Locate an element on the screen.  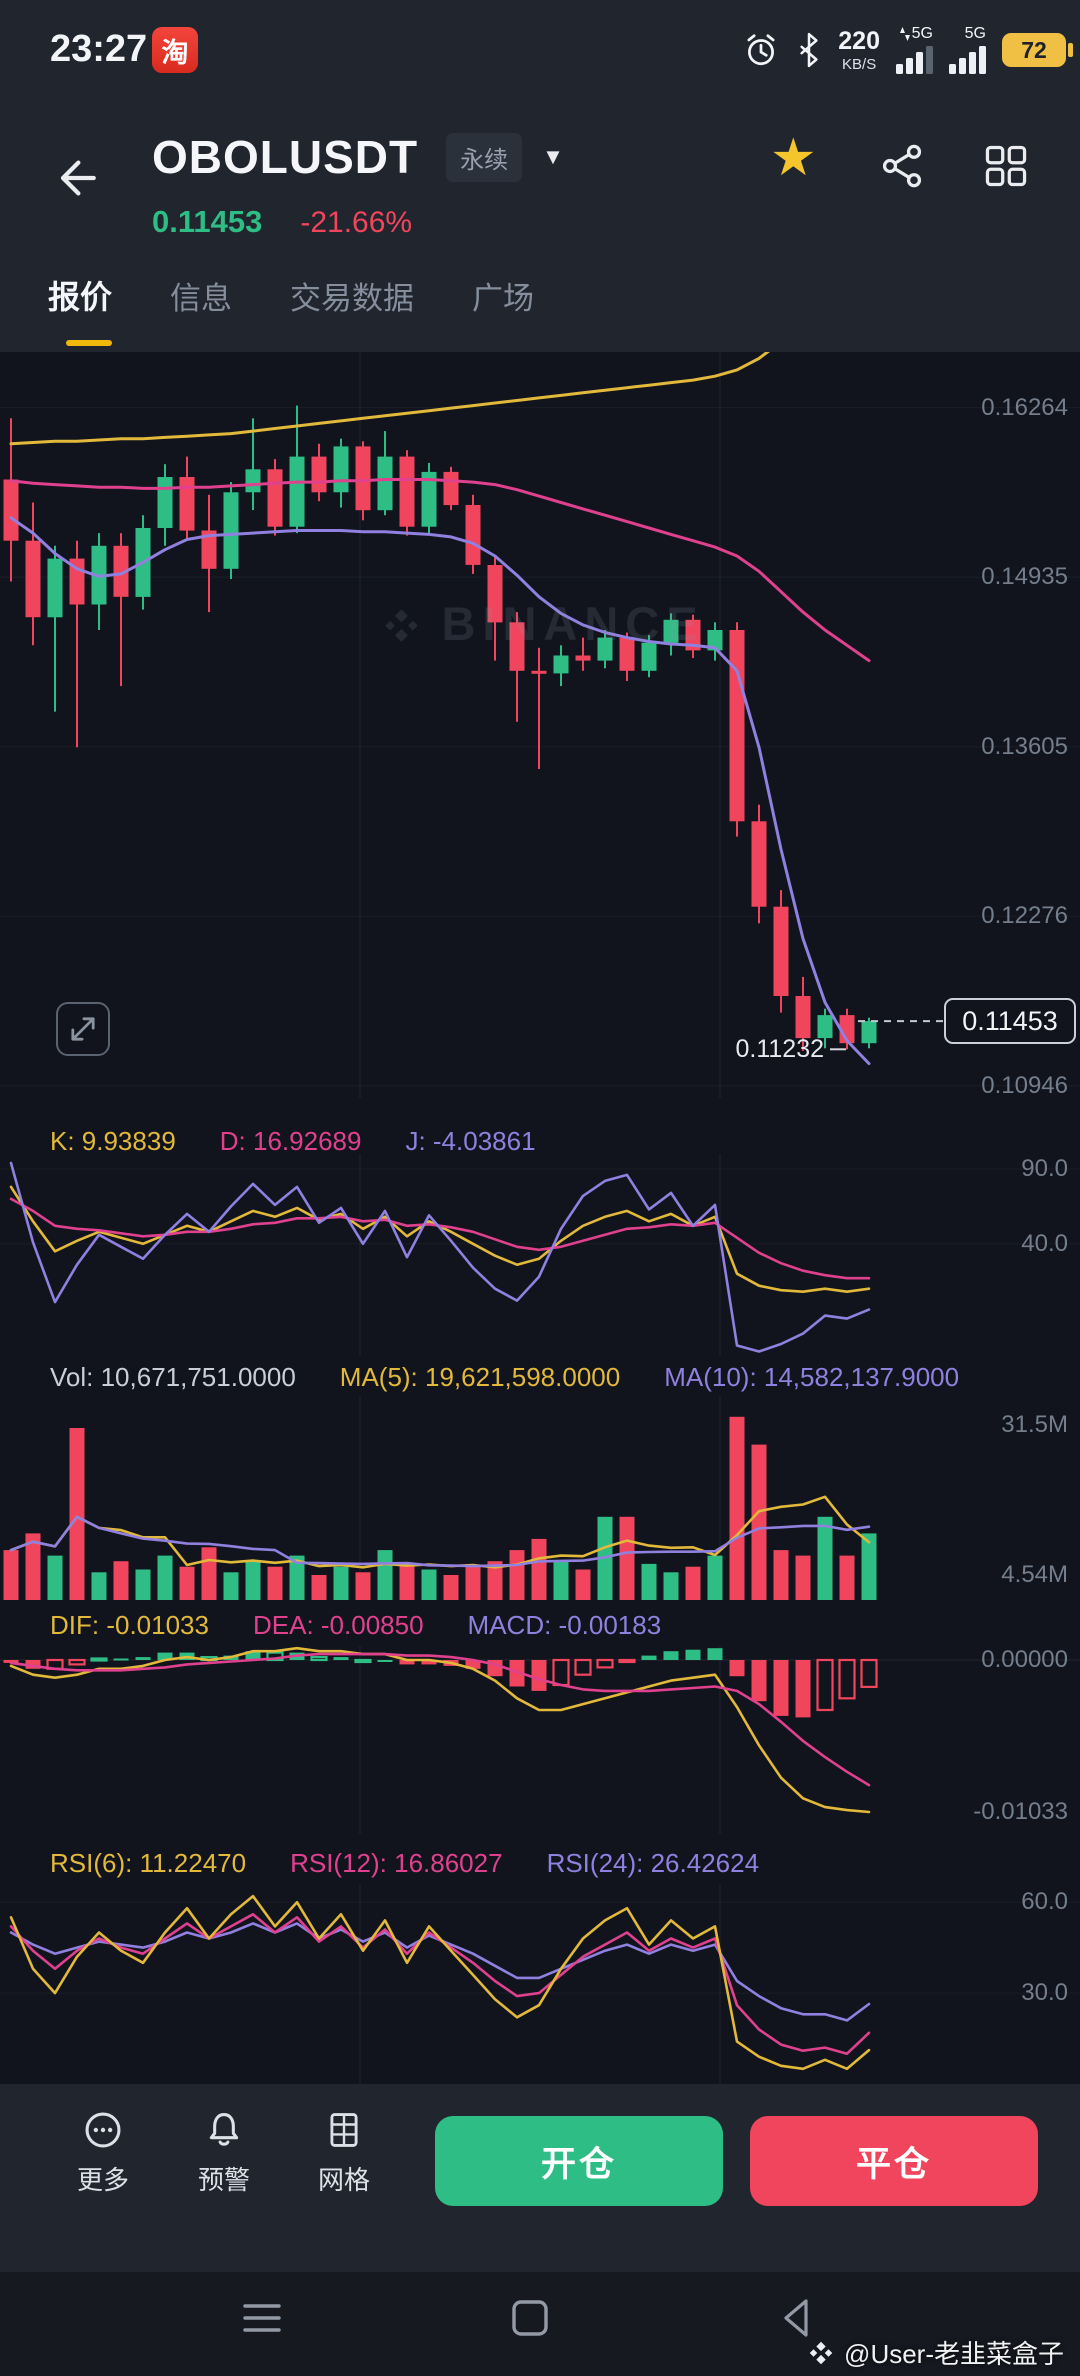
binance-logo-icon is located at coordinates (401, 625).